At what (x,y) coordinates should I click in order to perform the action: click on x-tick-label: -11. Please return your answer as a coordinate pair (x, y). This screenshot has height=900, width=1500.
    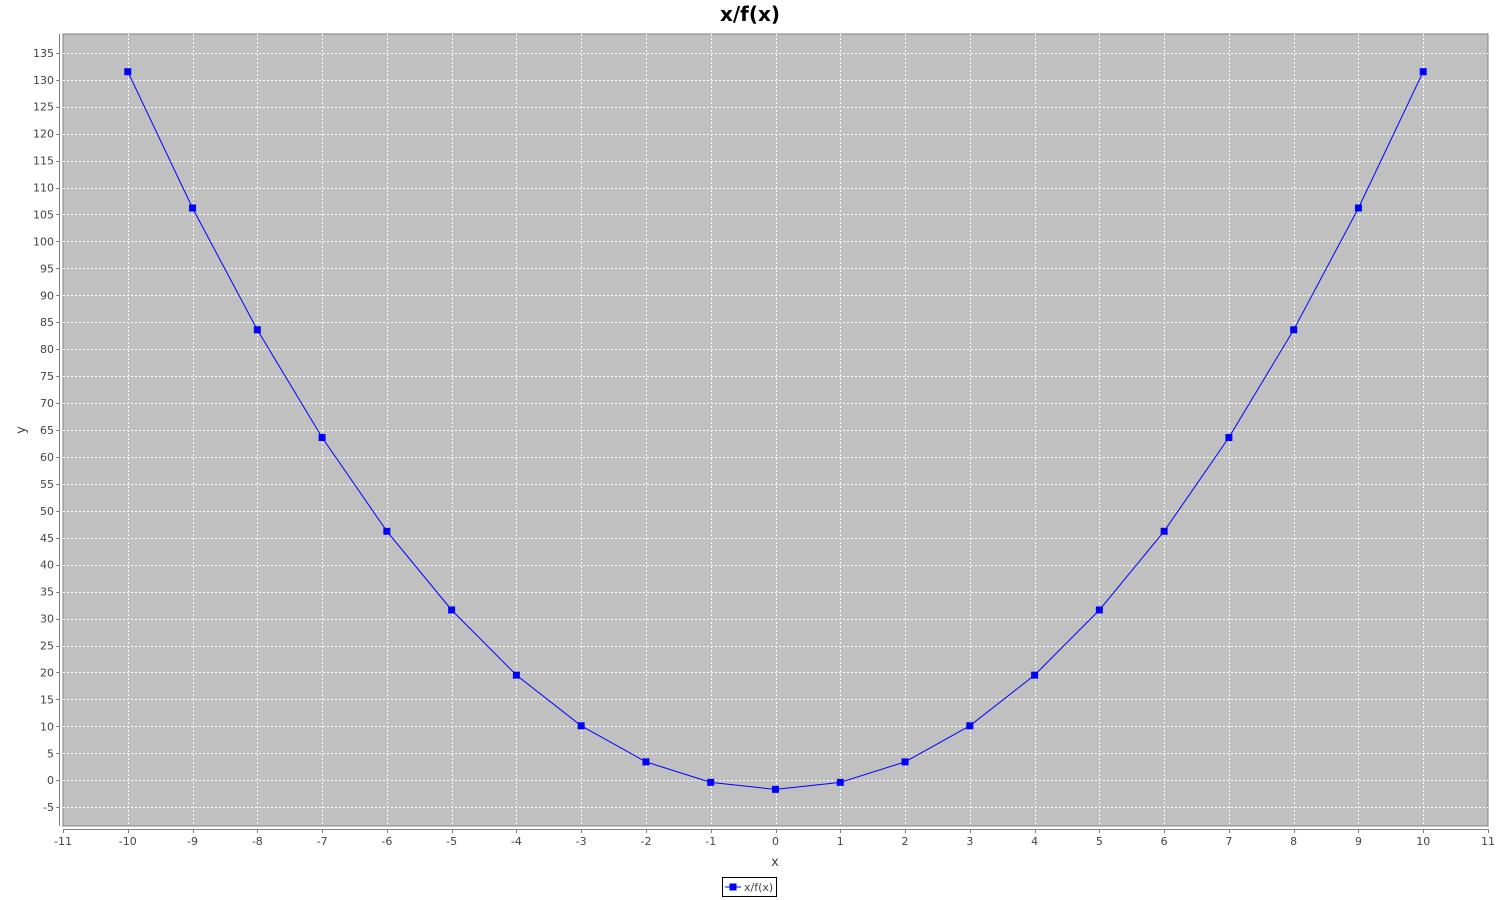
    Looking at the image, I should click on (63, 841).